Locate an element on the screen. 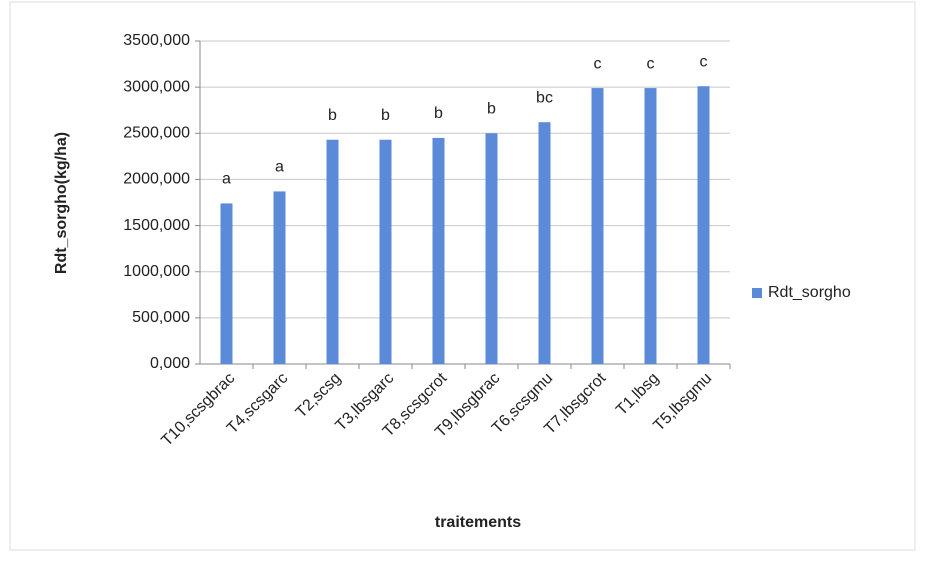  x-tick-label: T1,lbsg is located at coordinates (637, 394).